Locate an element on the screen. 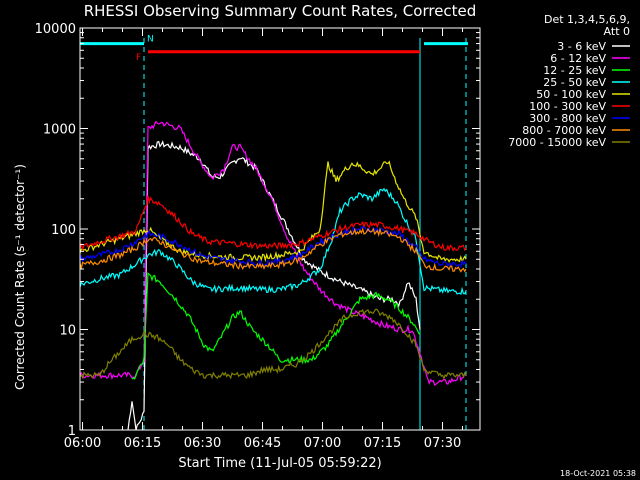 The width and height of the screenshot is (640, 480). flare-flag-label: F is located at coordinates (138, 58).